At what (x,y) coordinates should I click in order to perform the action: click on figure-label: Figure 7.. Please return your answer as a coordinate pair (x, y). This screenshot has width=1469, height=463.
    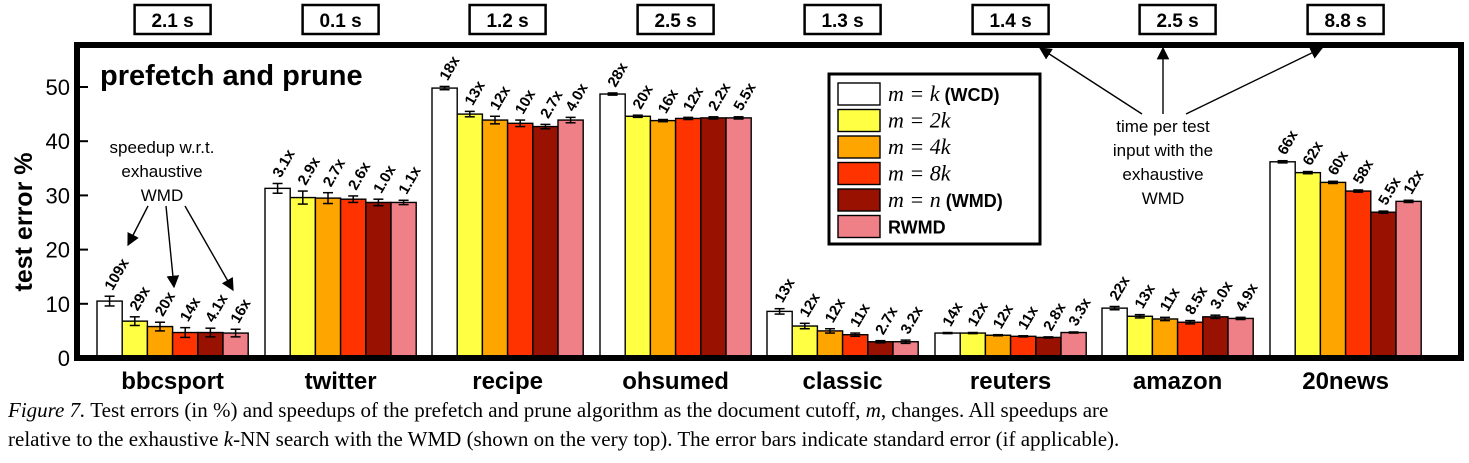
    Looking at the image, I should click on (47, 410).